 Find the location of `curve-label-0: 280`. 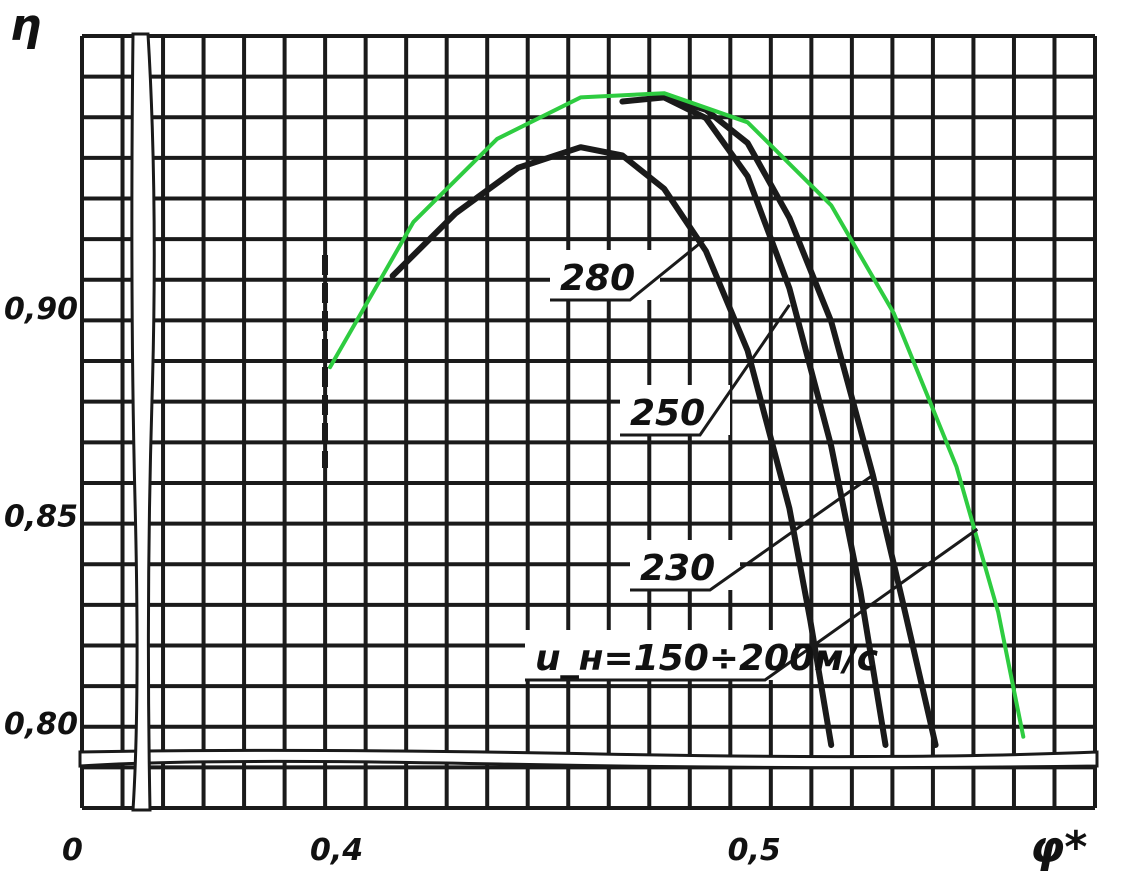

curve-label-0: 280 is located at coordinates (597, 278).